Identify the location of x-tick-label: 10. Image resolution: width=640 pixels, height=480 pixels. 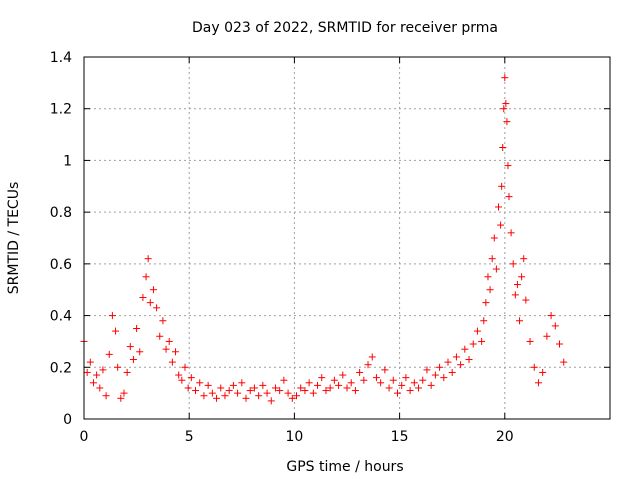
(294, 437).